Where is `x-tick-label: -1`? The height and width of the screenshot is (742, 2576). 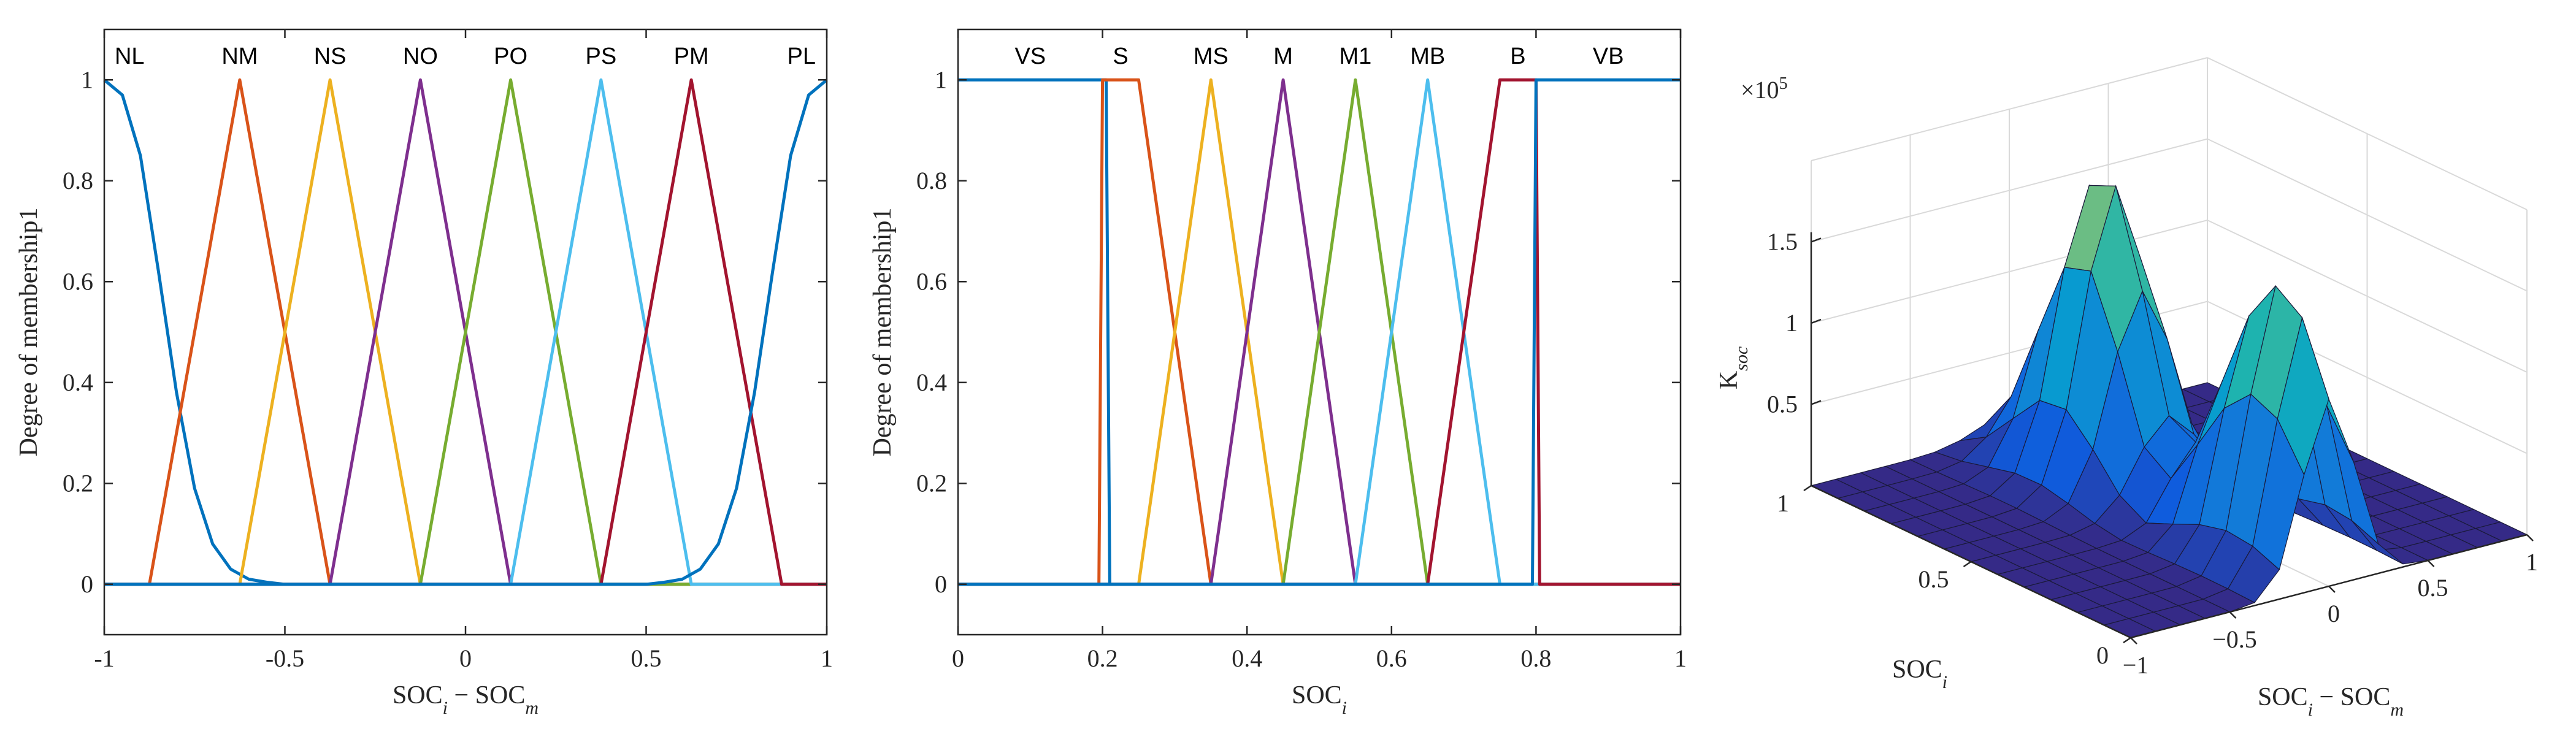 x-tick-label: -1 is located at coordinates (104, 658).